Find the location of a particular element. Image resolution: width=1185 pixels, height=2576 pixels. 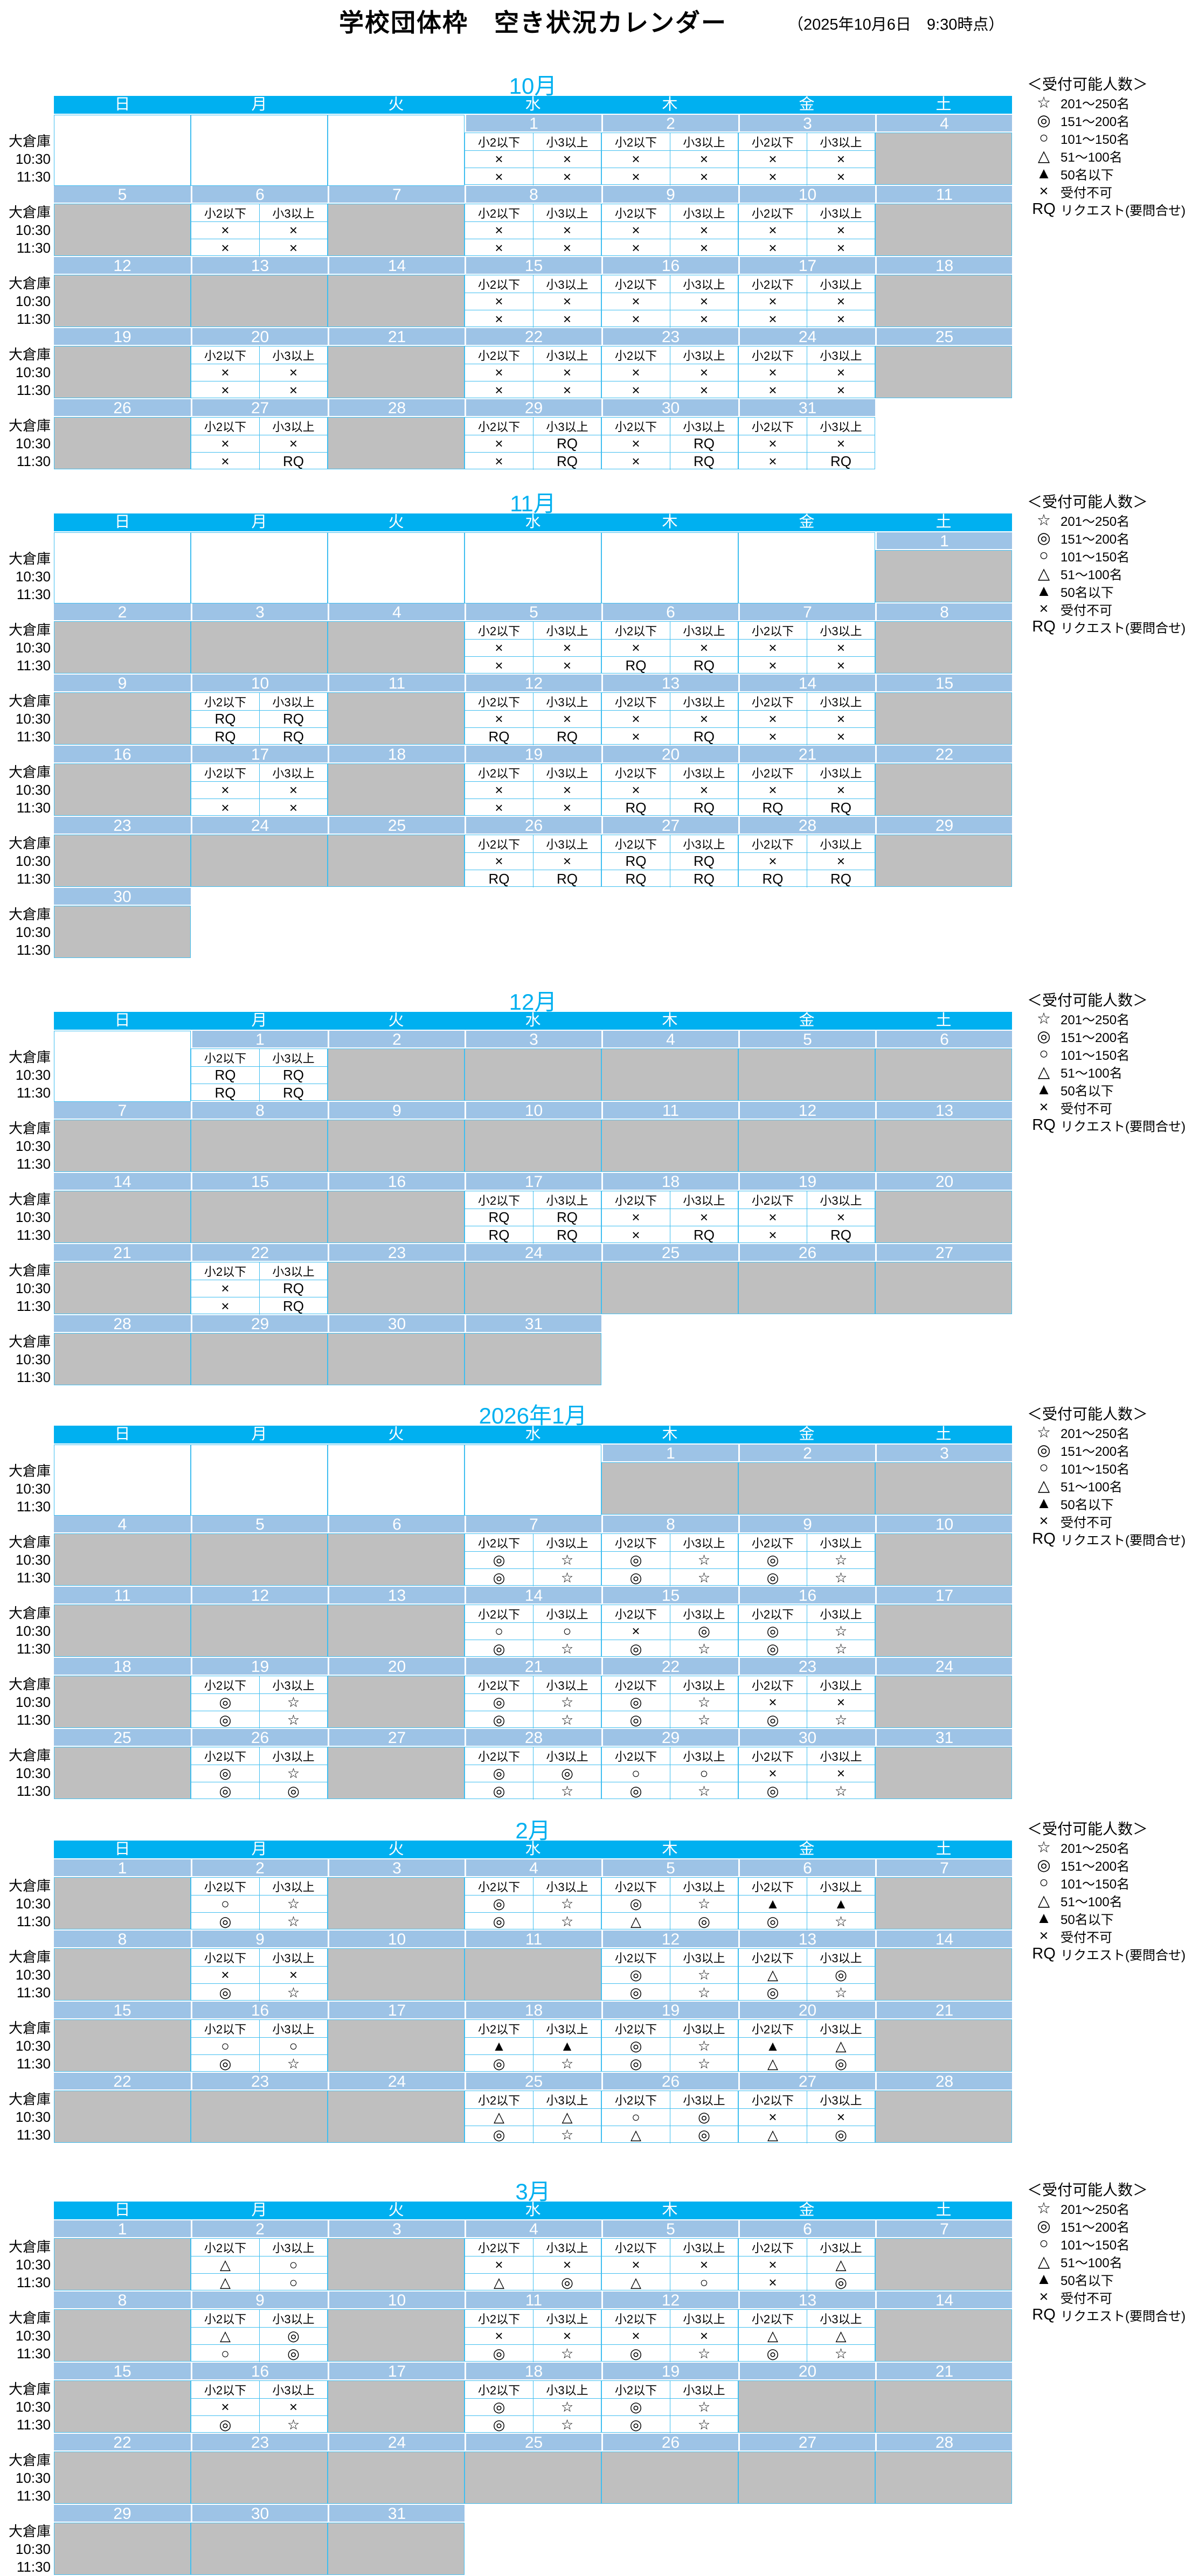

date-label: 23 is located at coordinates (259, 2443).